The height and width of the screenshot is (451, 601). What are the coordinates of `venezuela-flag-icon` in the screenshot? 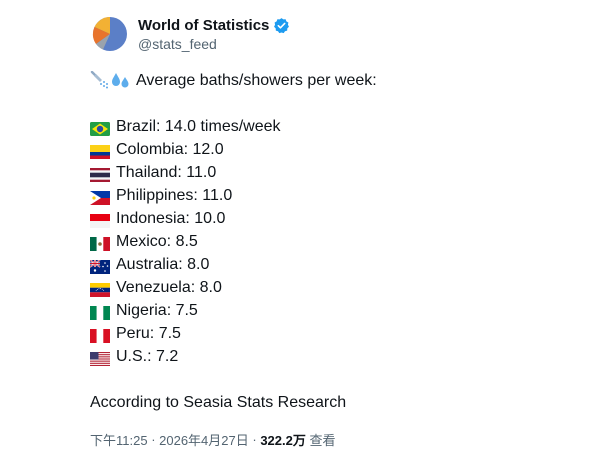 It's located at (100, 289).